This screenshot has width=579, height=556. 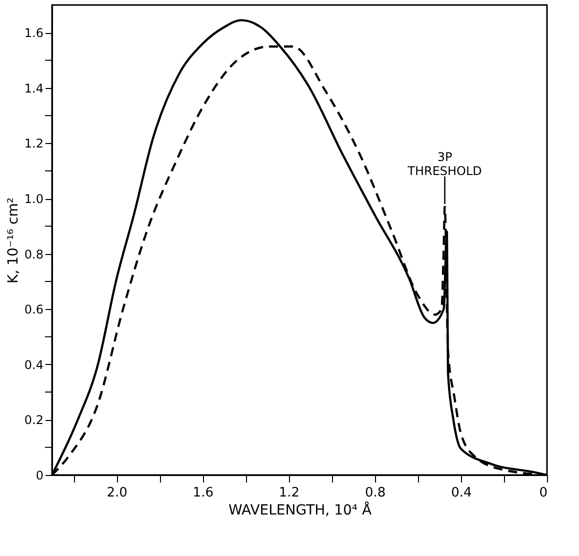 What do you see at coordinates (34, 199) in the screenshot?
I see `y-tick-label: 1.0` at bounding box center [34, 199].